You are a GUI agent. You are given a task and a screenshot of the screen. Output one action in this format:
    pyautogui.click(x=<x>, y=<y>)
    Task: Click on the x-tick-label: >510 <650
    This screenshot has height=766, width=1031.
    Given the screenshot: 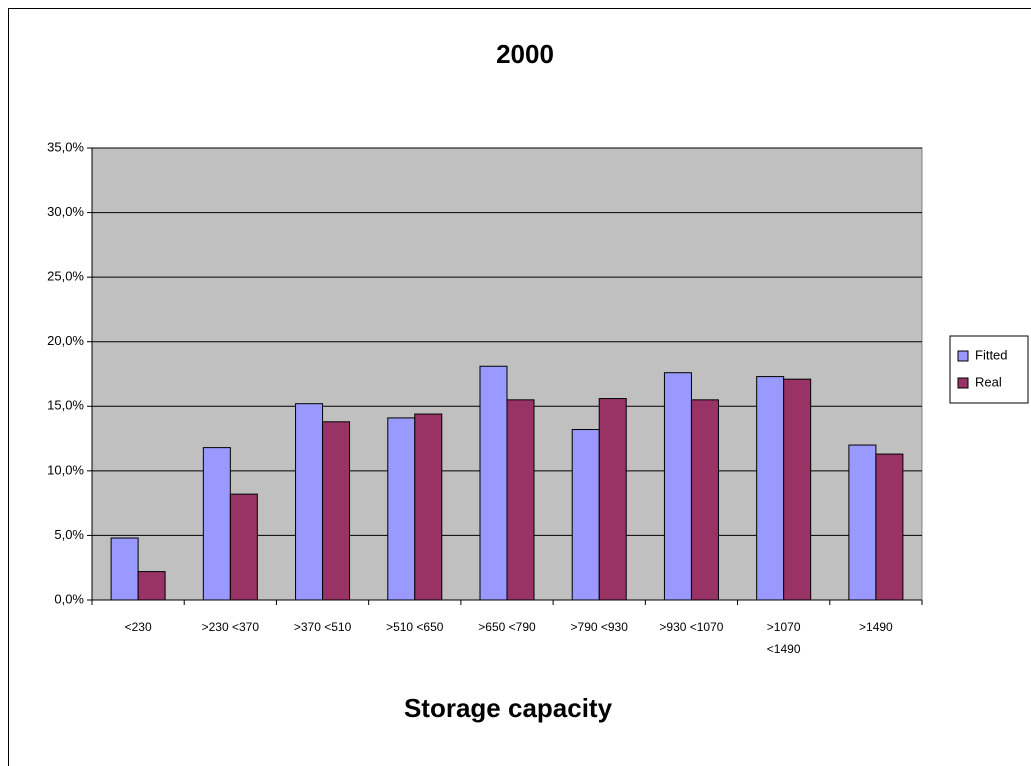 What is the action you would take?
    pyautogui.click(x=415, y=627)
    